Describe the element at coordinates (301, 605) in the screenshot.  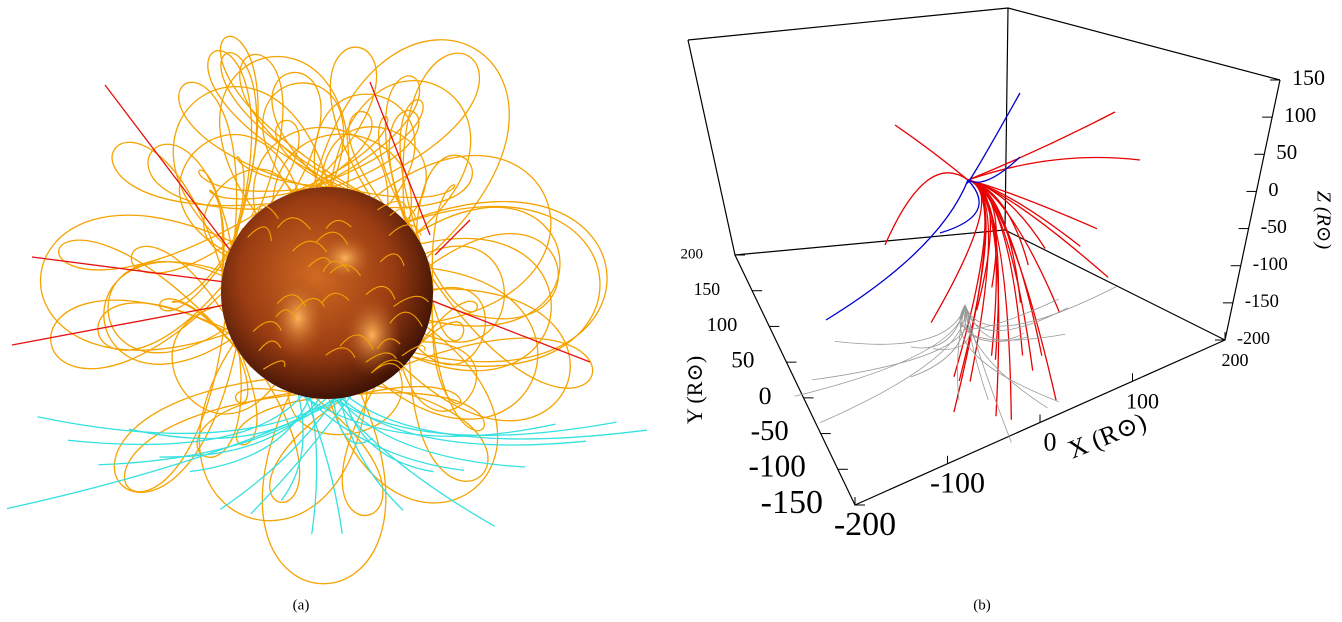
I see `caption: (a)` at that location.